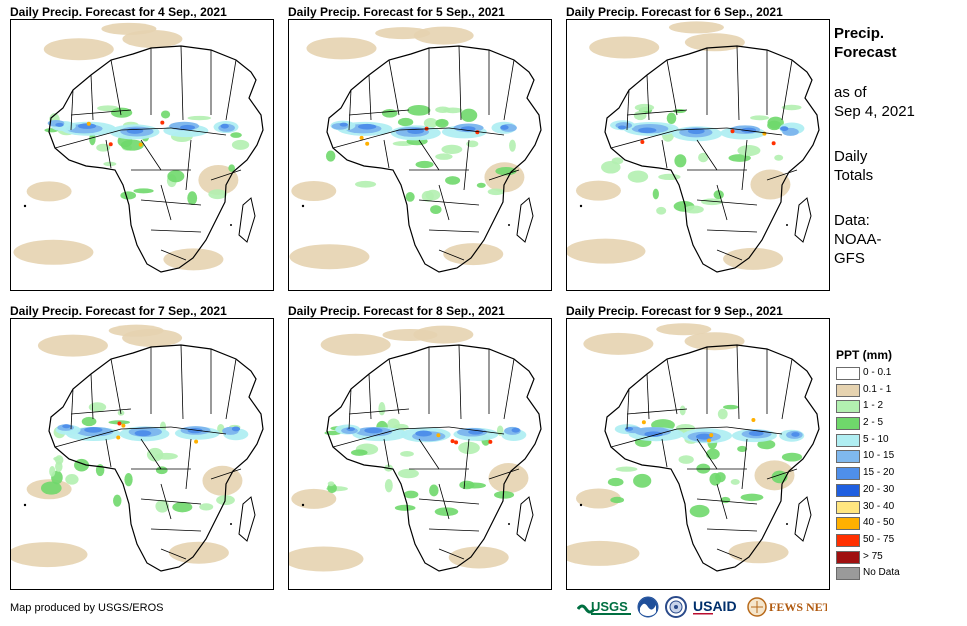 The height and width of the screenshot is (626, 967). I want to click on legend-label: 0.1 - 1, so click(877, 389).